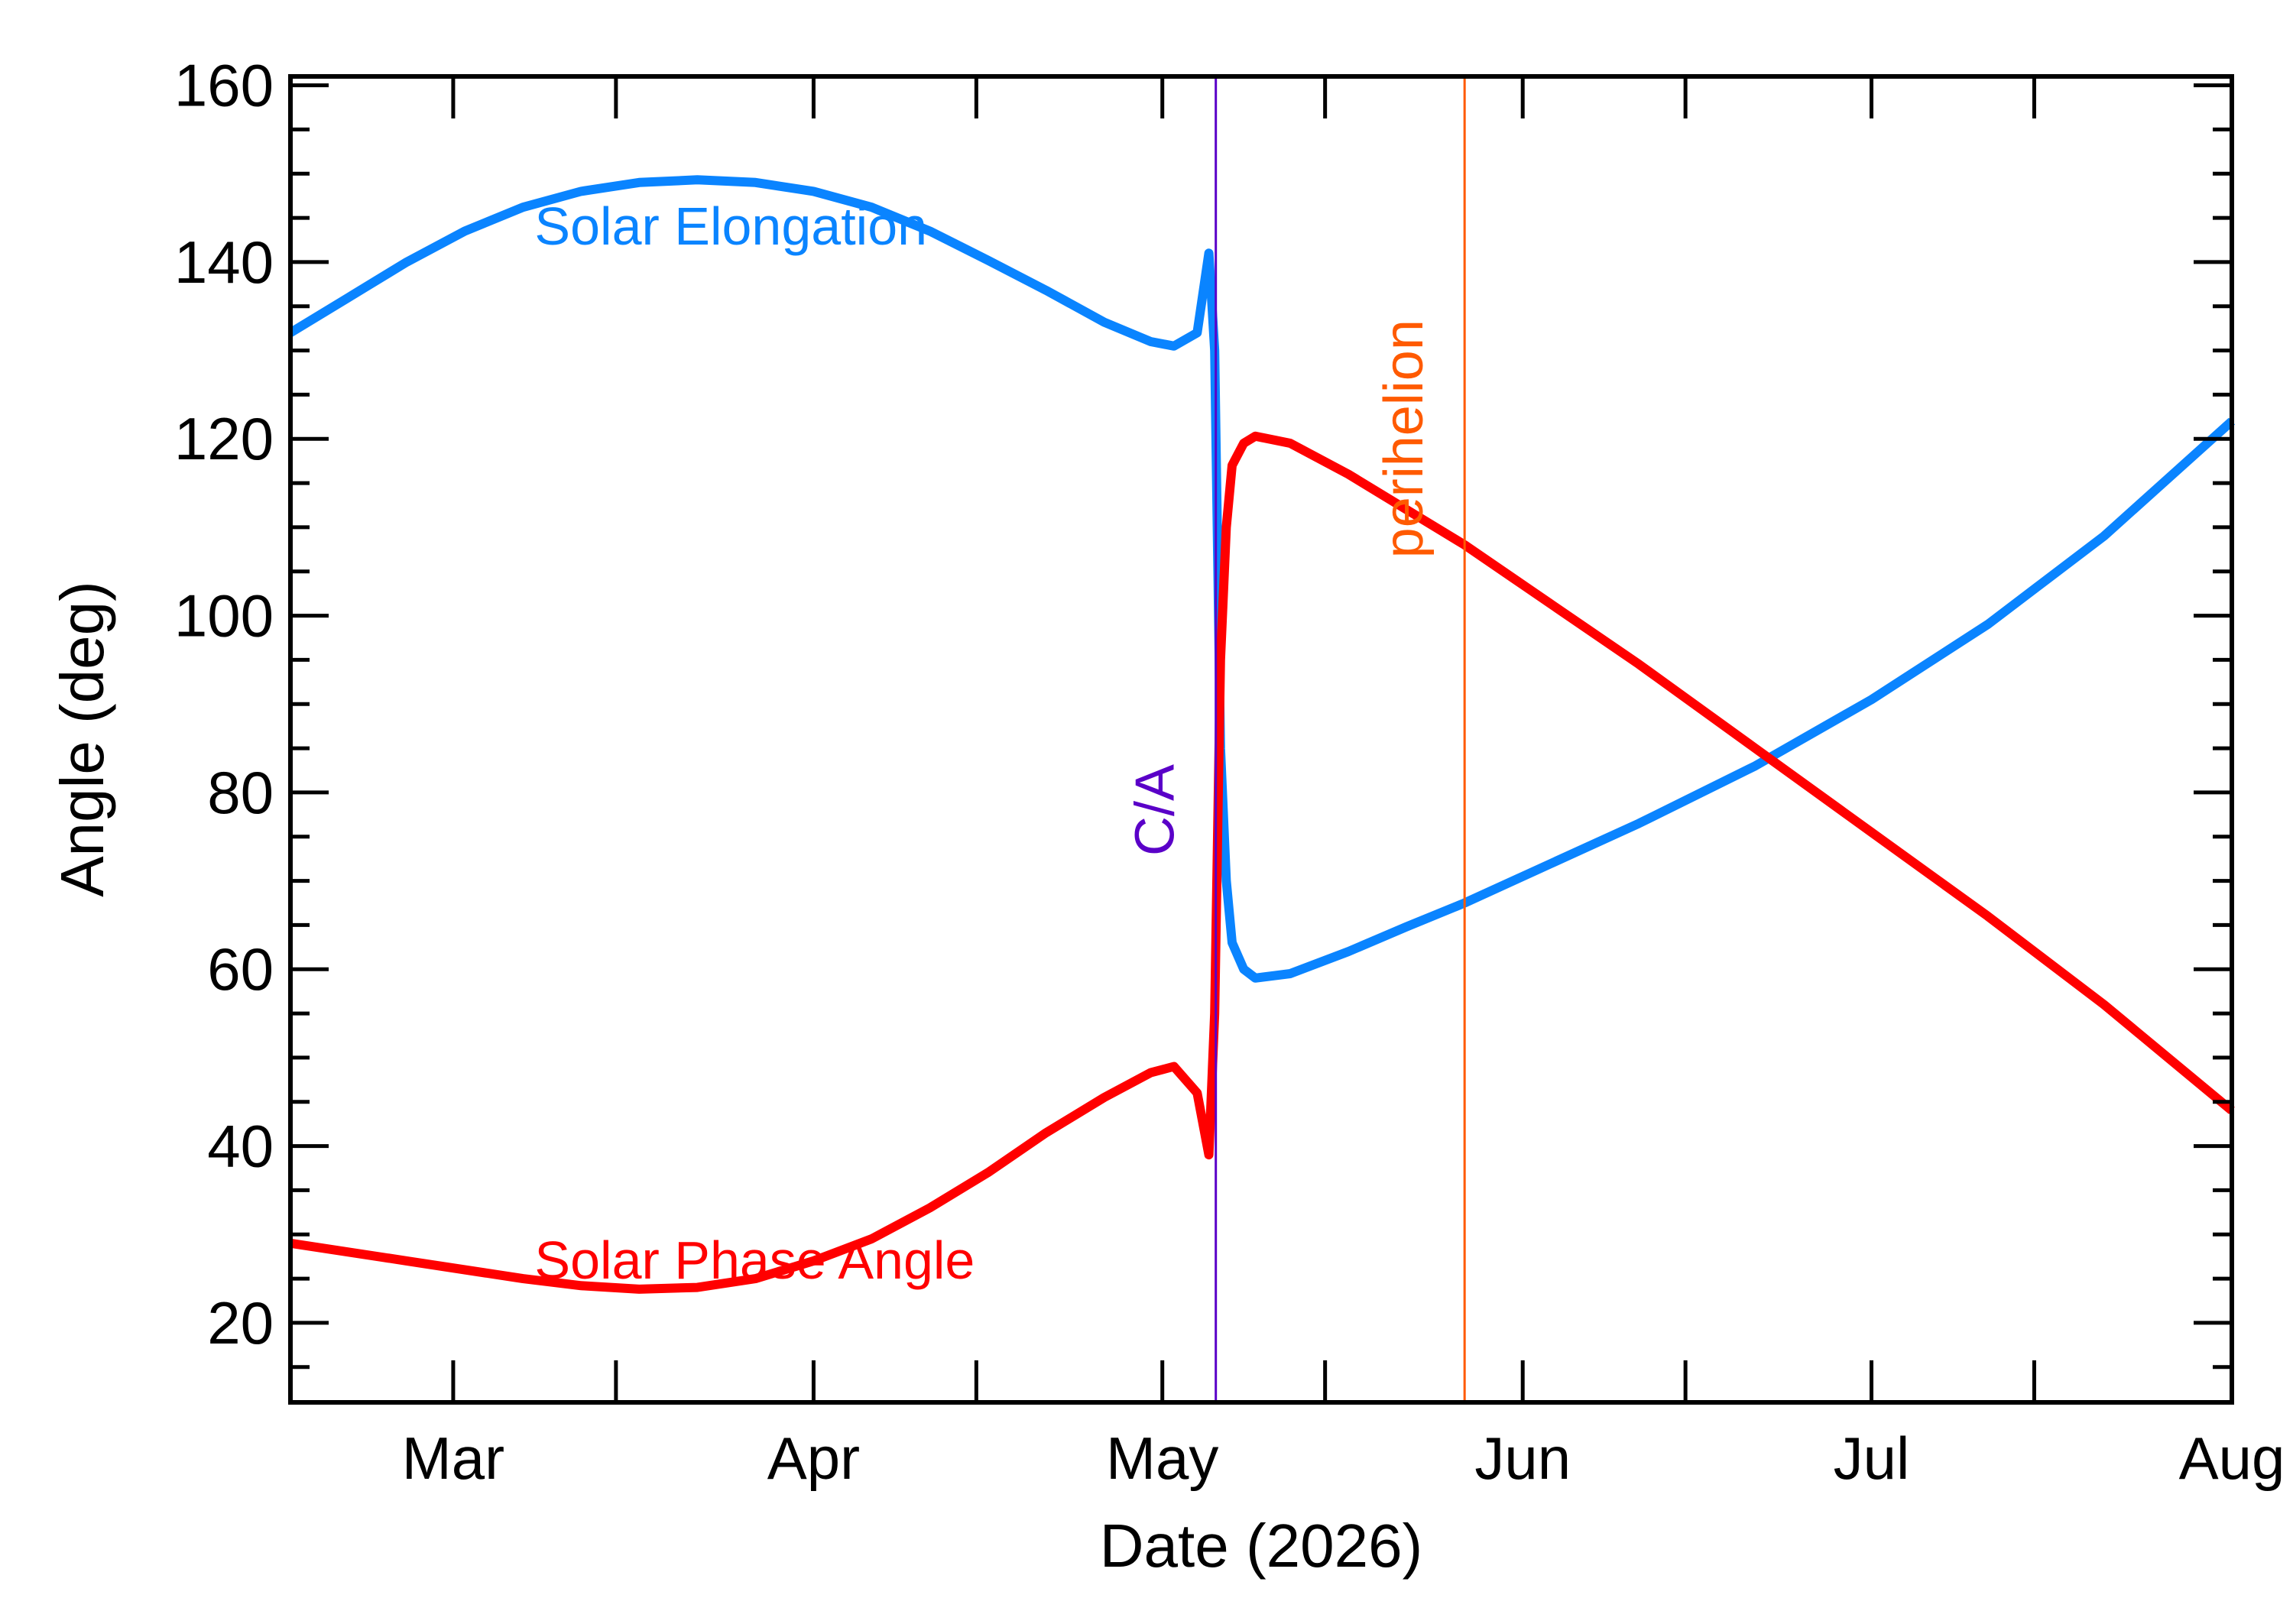  What do you see at coordinates (730, 226) in the screenshot?
I see `series-label-solar-elongation: Solar Elongation` at bounding box center [730, 226].